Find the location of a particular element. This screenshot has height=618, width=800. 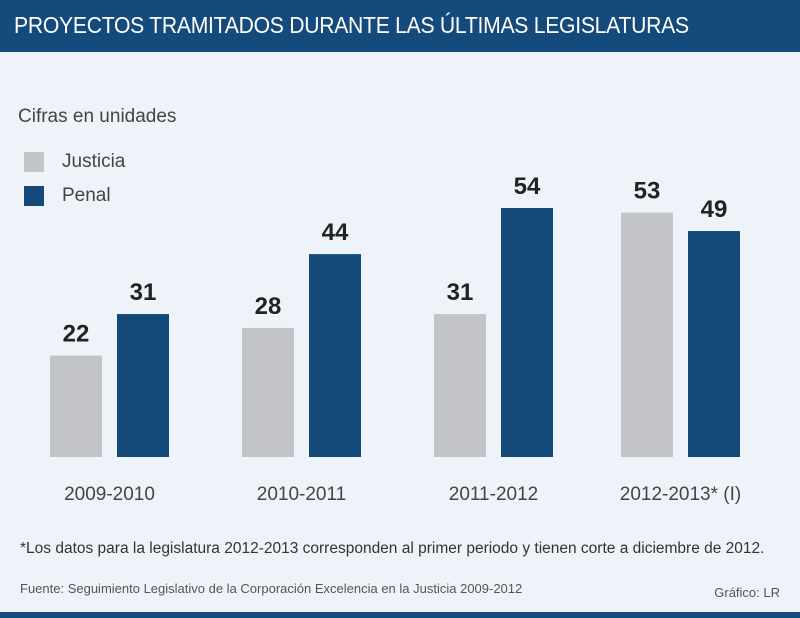

legend-label-justicia: Justicia is located at coordinates (94, 161).